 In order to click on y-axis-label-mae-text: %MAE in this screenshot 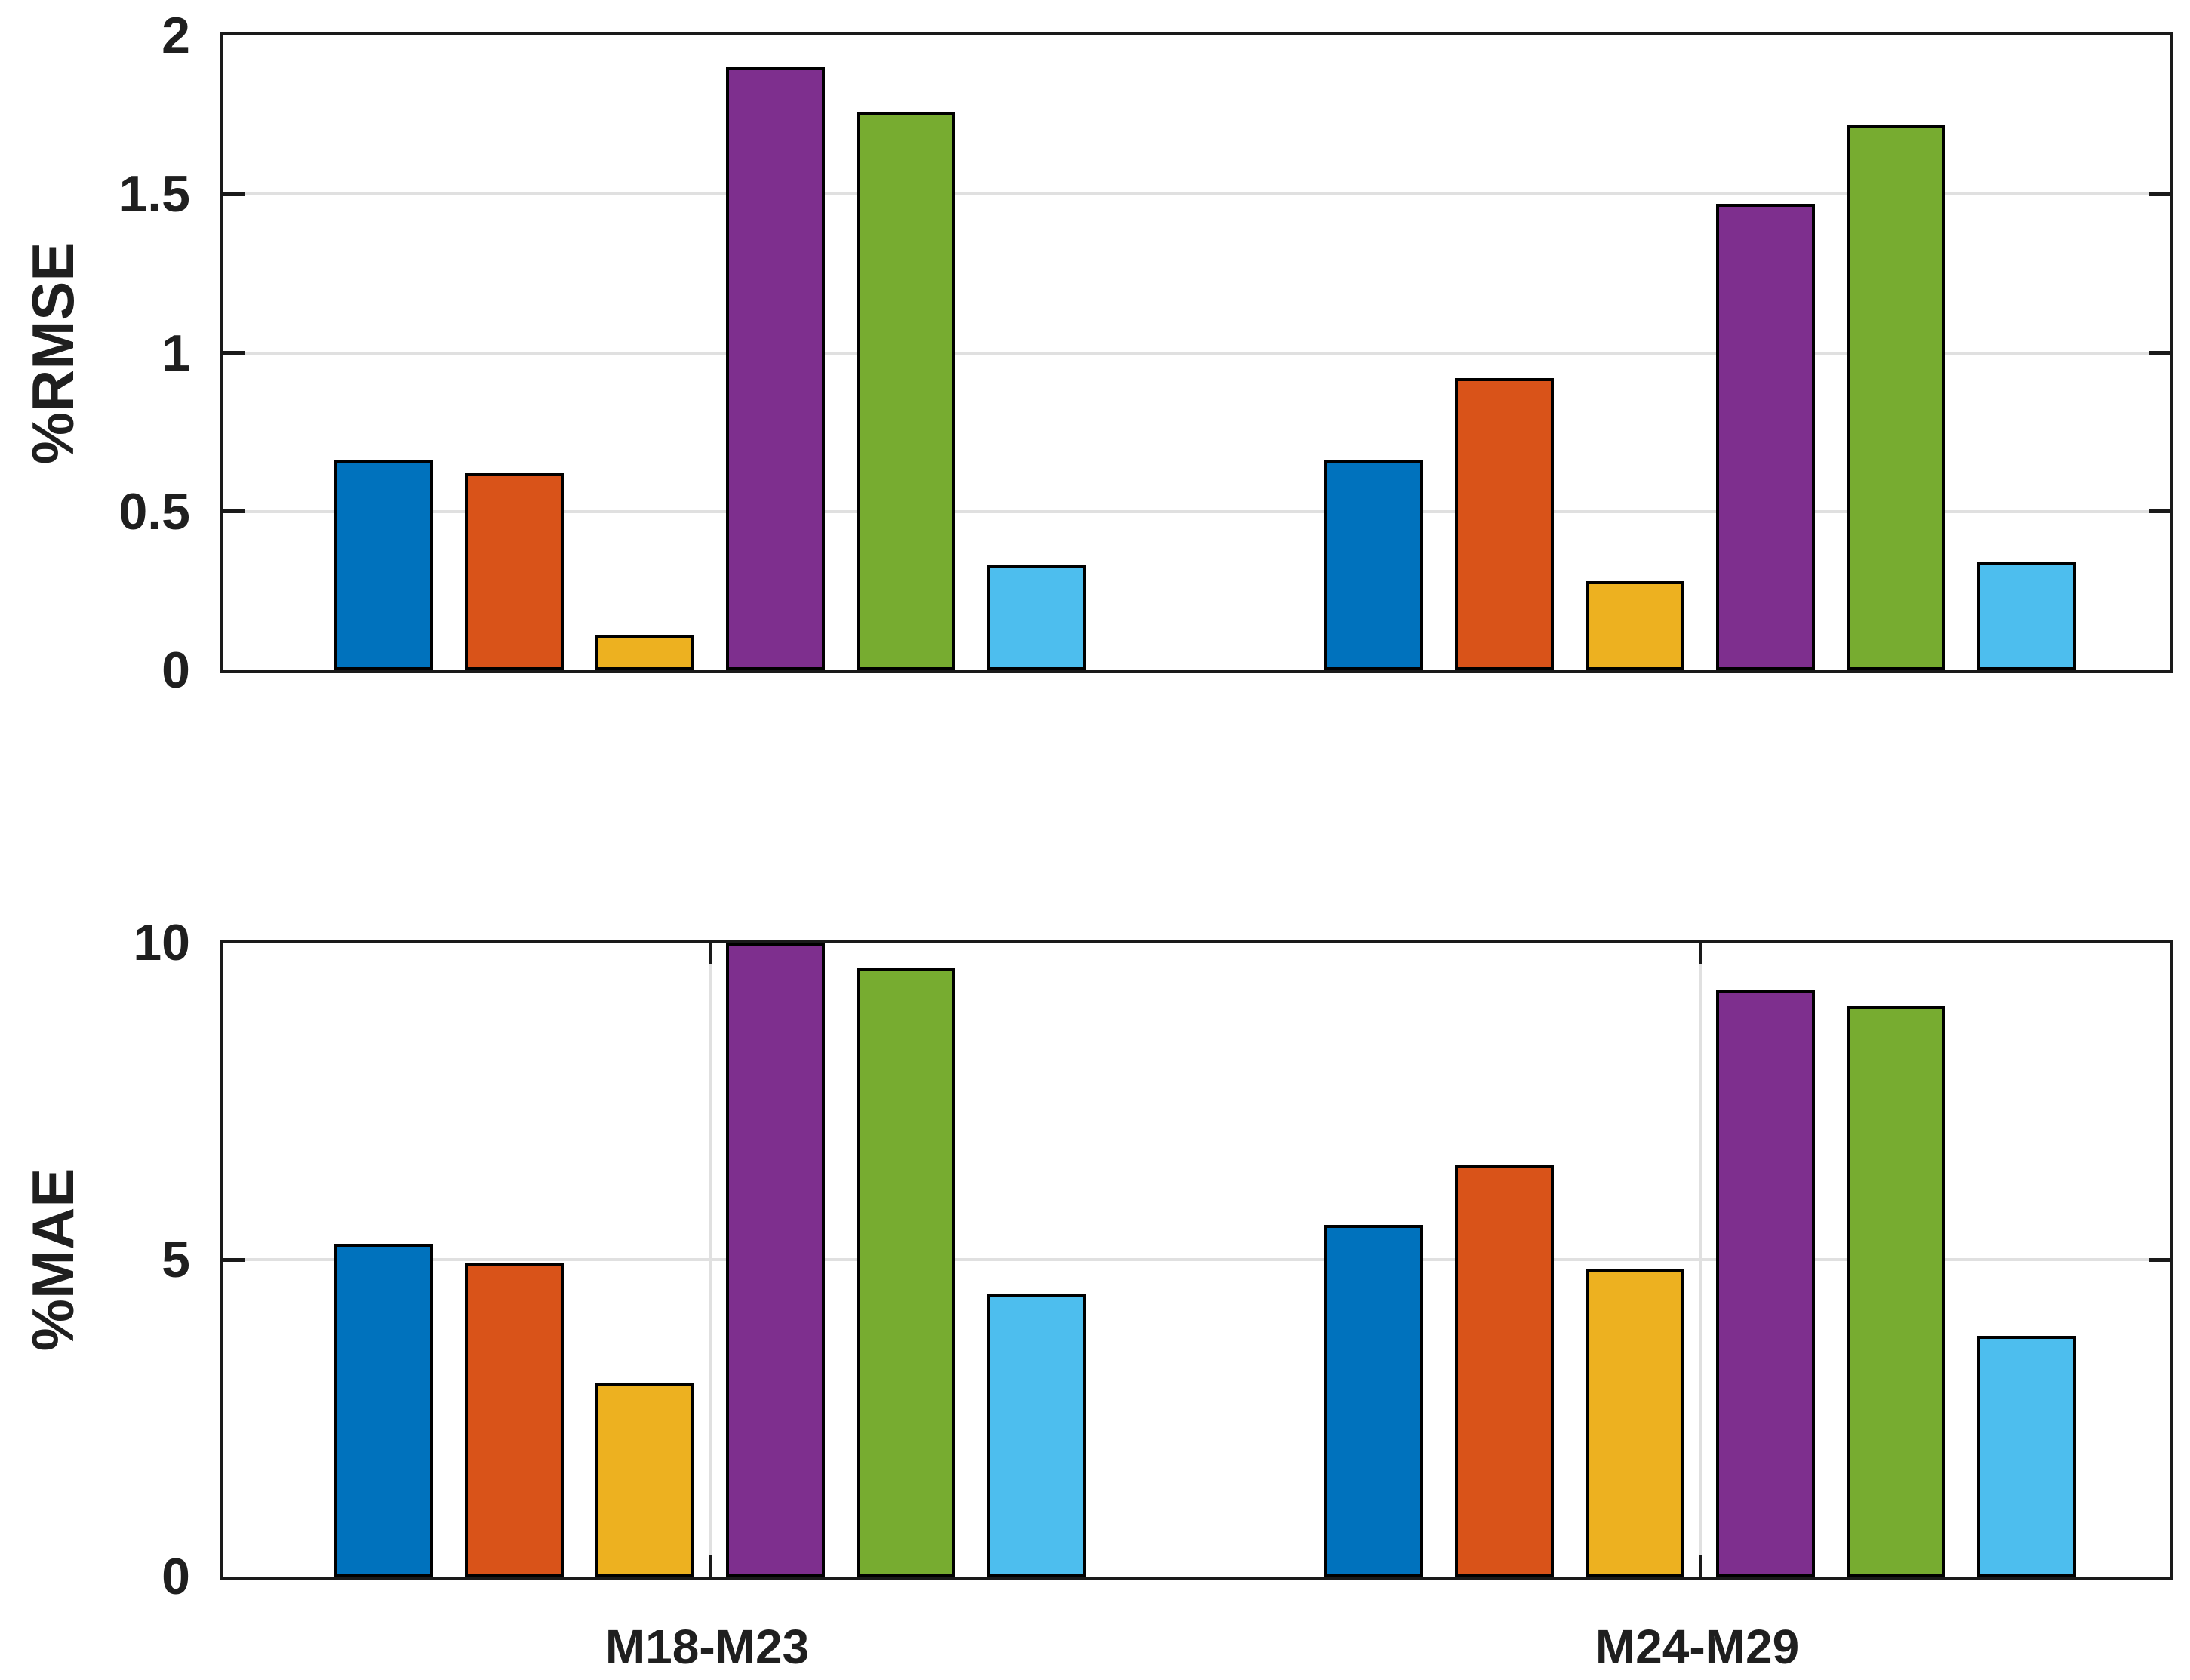, I will do `click(53, 1260)`.